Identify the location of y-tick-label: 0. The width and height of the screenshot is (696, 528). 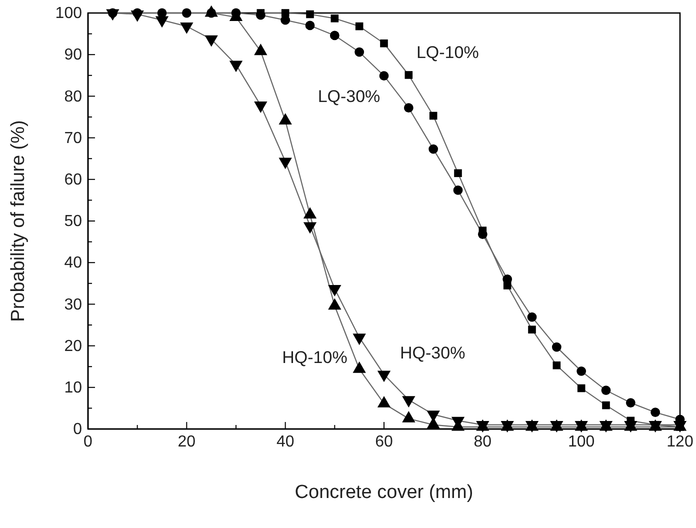
(77, 429).